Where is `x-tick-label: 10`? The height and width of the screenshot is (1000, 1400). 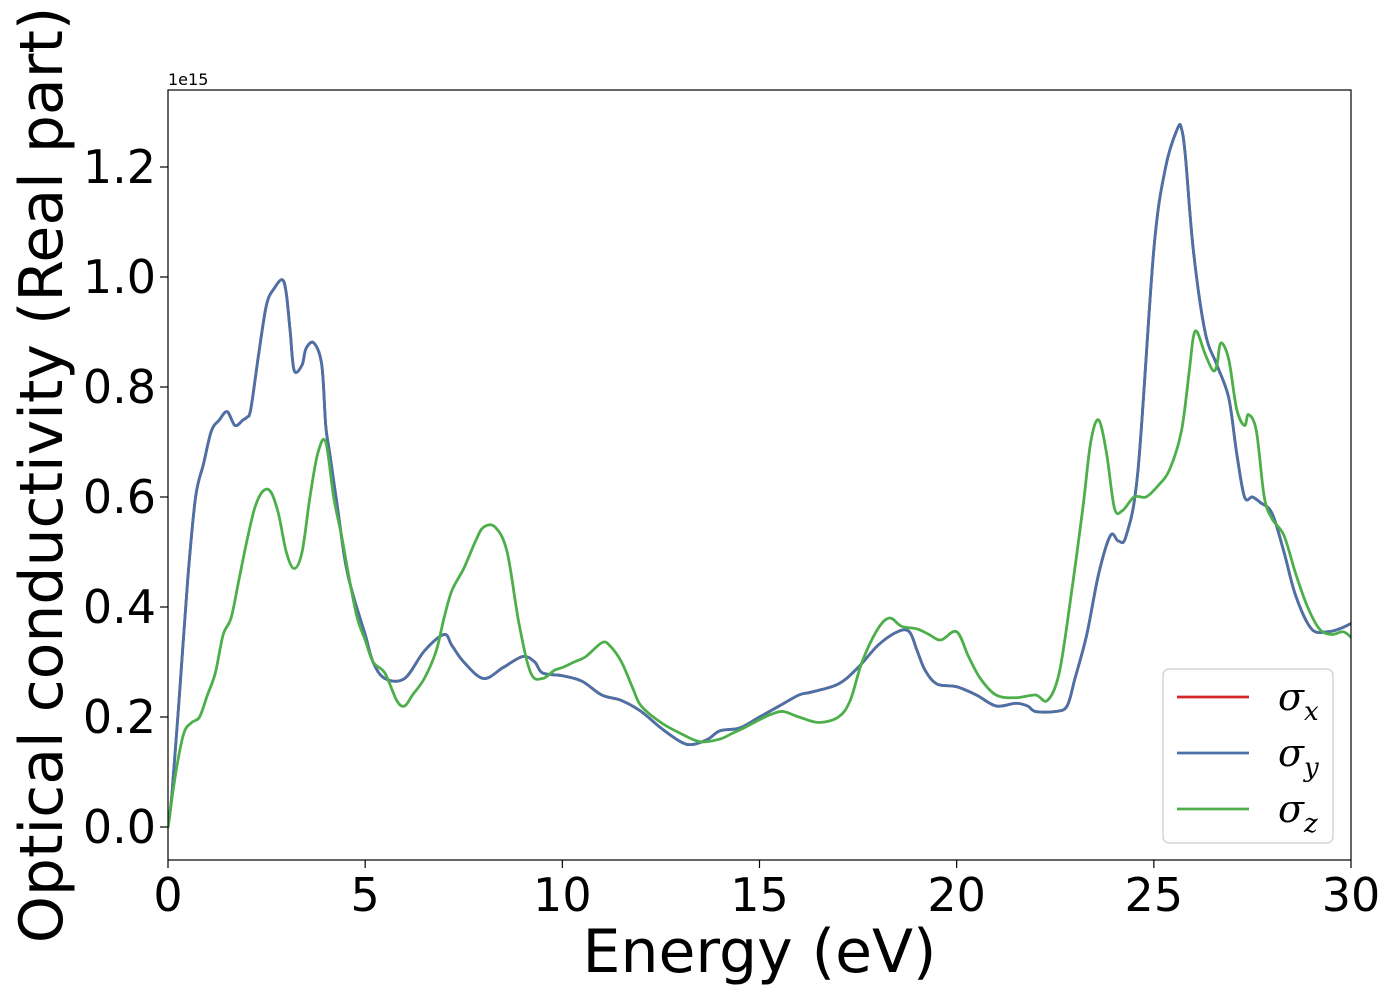 x-tick-label: 10 is located at coordinates (562, 895).